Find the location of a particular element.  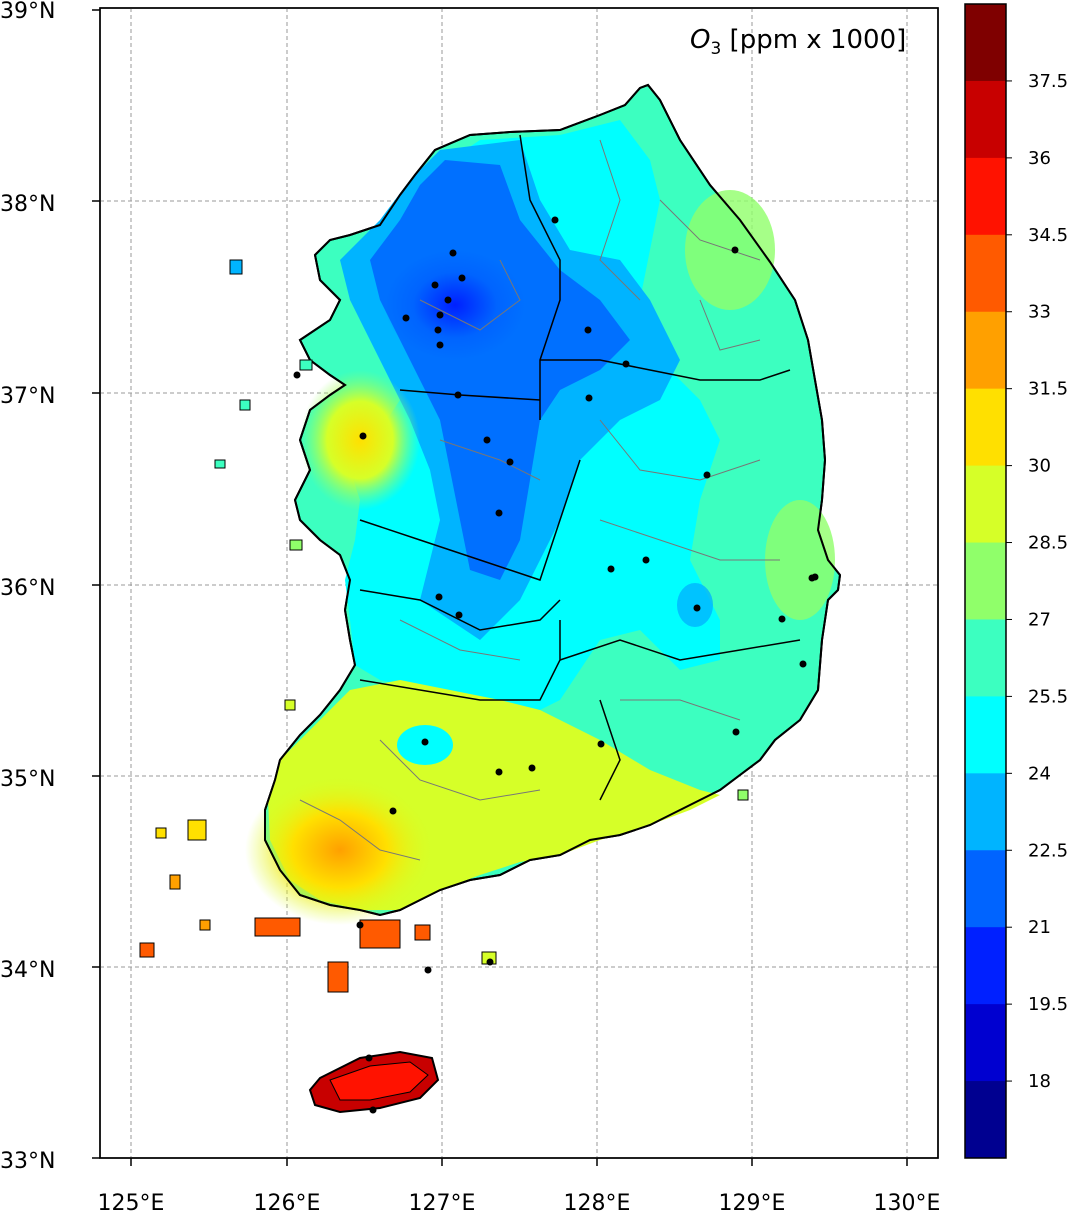

svg-text: 129°E is located at coordinates (752, 1203).